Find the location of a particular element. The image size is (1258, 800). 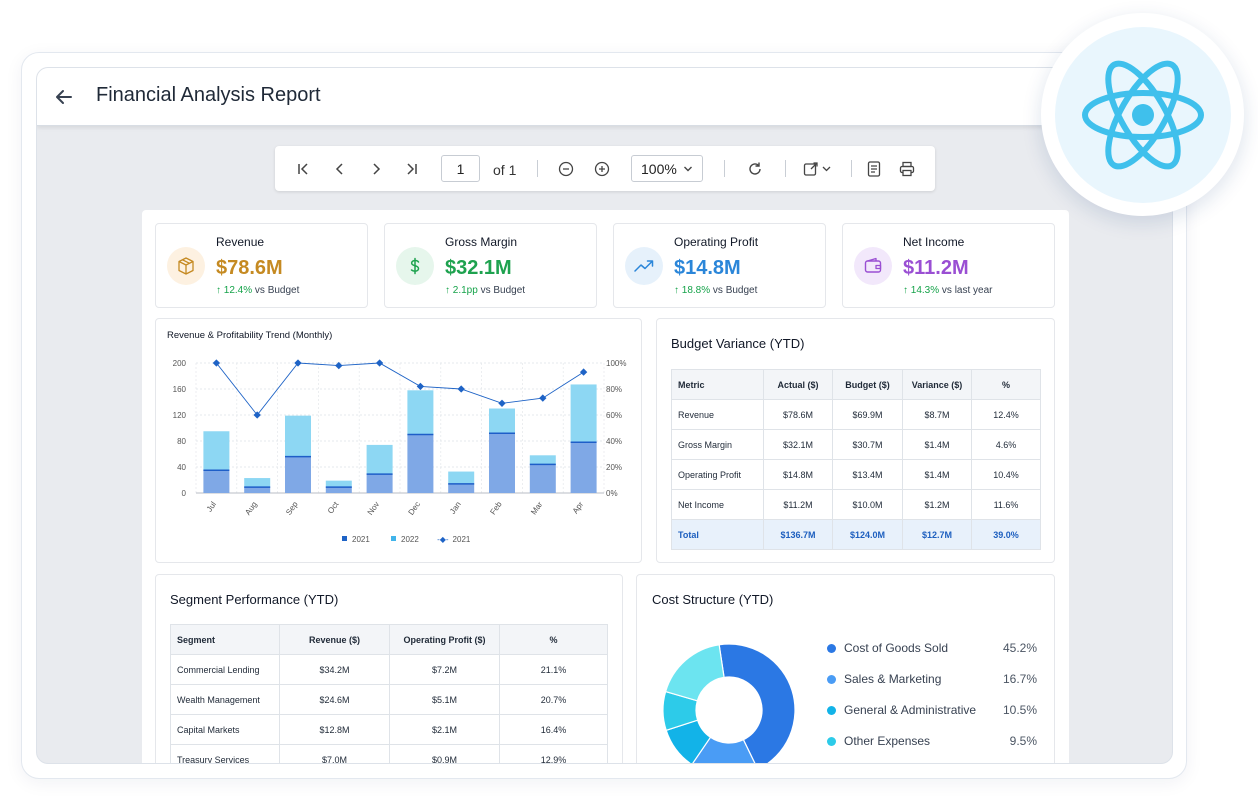

x-tick-label: Jul is located at coordinates (211, 507).